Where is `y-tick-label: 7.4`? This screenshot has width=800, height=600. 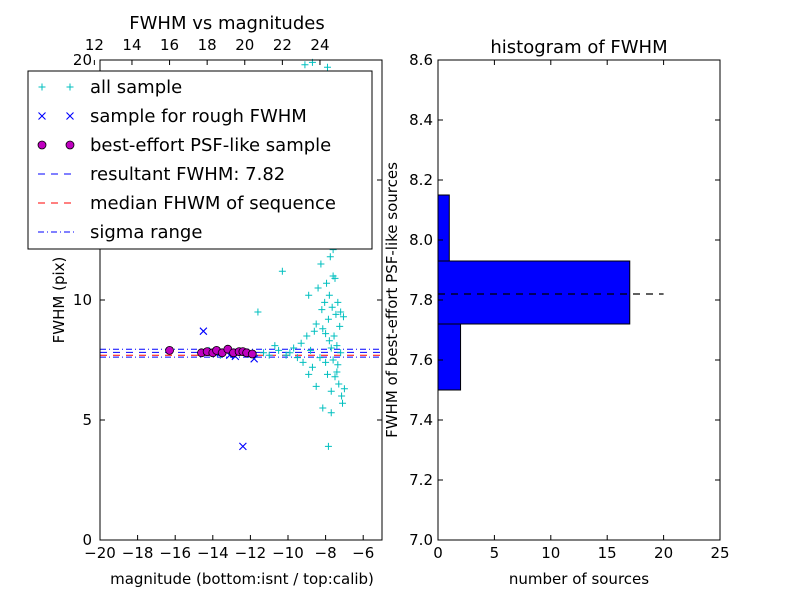
y-tick-label: 7.4 is located at coordinates (421, 420).